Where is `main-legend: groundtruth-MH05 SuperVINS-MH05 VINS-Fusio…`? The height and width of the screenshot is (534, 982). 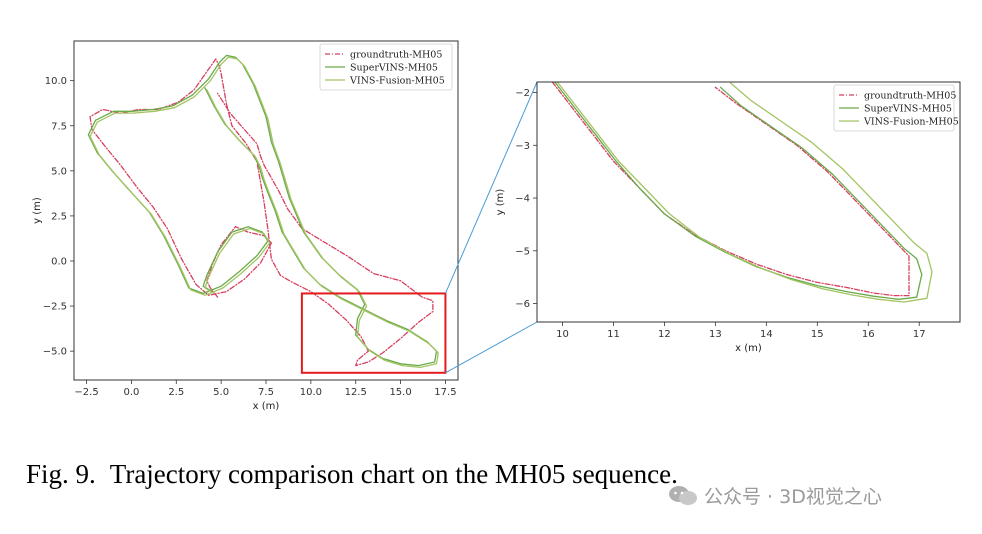
main-legend: groundtruth-MH05 SuperVINS-MH05 VINS-Fusio… is located at coordinates (386, 67).